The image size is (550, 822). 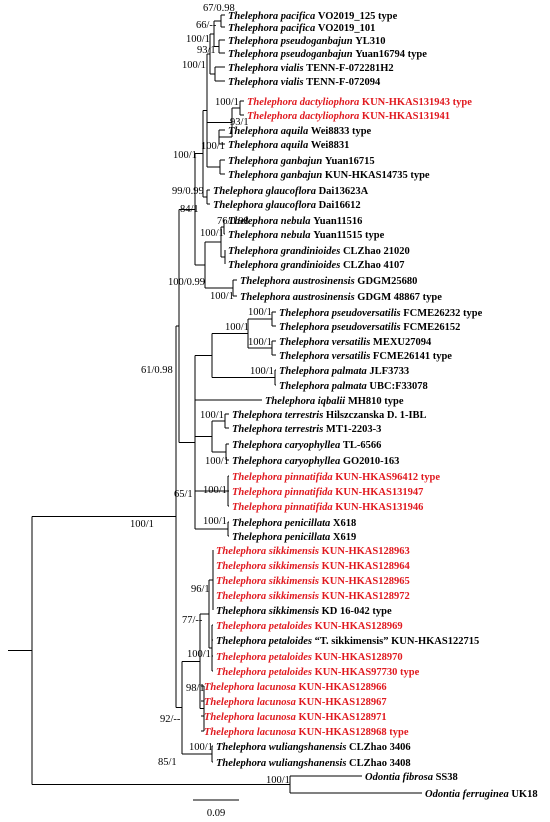 What do you see at coordinates (269, 145) in the screenshot?
I see `tip-taxon-name: Thelephora aquila` at bounding box center [269, 145].